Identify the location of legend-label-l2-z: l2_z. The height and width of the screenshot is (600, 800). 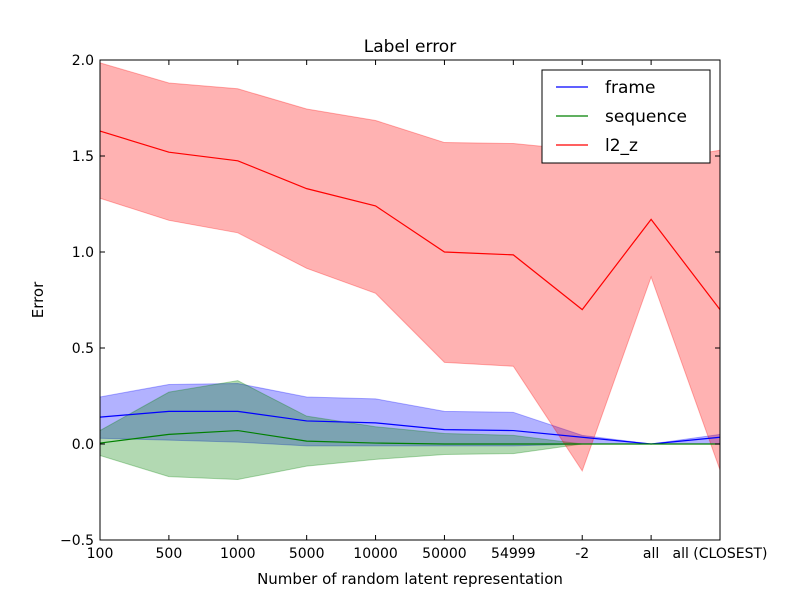
(621, 146).